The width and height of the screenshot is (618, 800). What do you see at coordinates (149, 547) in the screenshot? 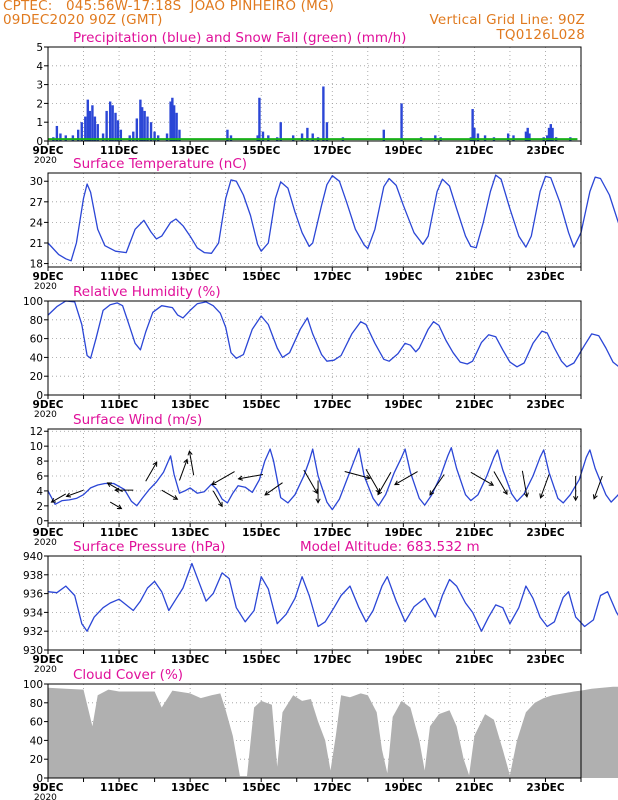
I see `panel-title: Surface Pressure (hPa)` at bounding box center [149, 547].